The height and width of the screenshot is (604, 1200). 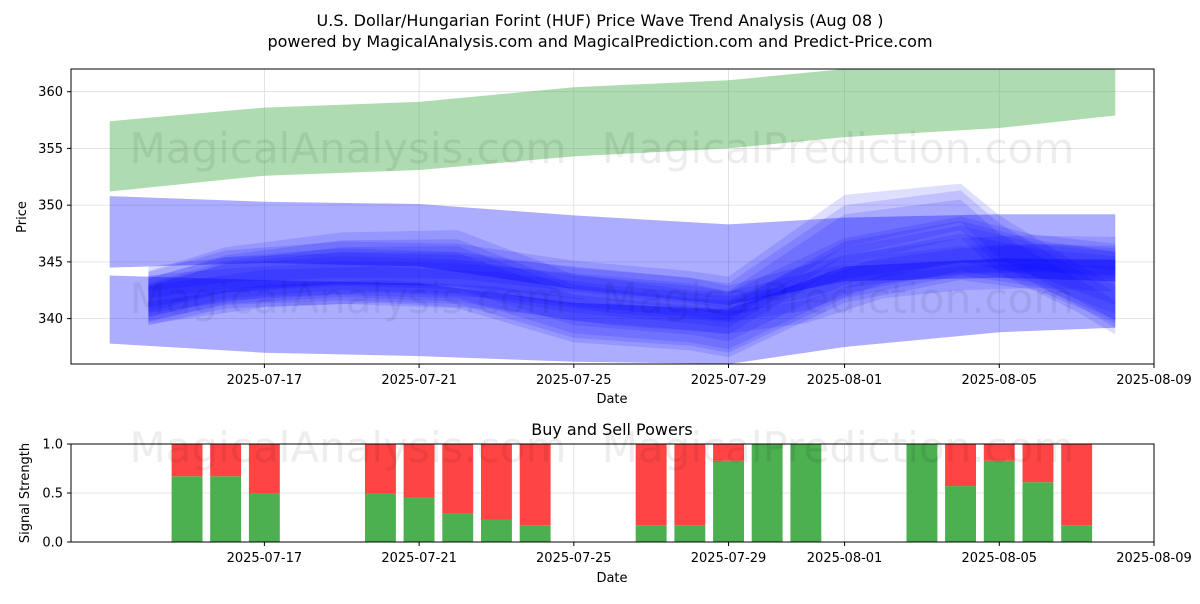 I want to click on signal-x-tick-label: 2025-08-09, so click(x=1154, y=558).